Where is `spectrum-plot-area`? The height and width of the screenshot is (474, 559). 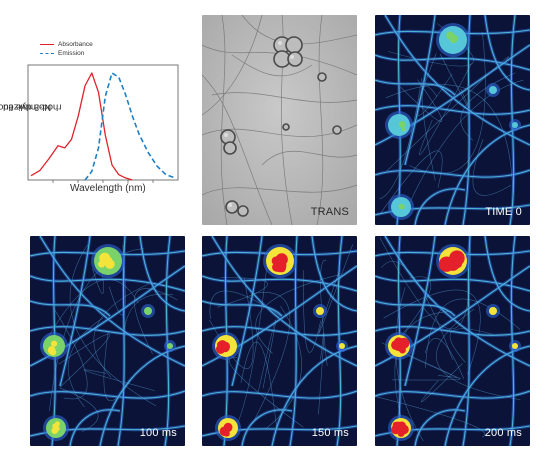 spectrum-plot-area is located at coordinates (103, 123).